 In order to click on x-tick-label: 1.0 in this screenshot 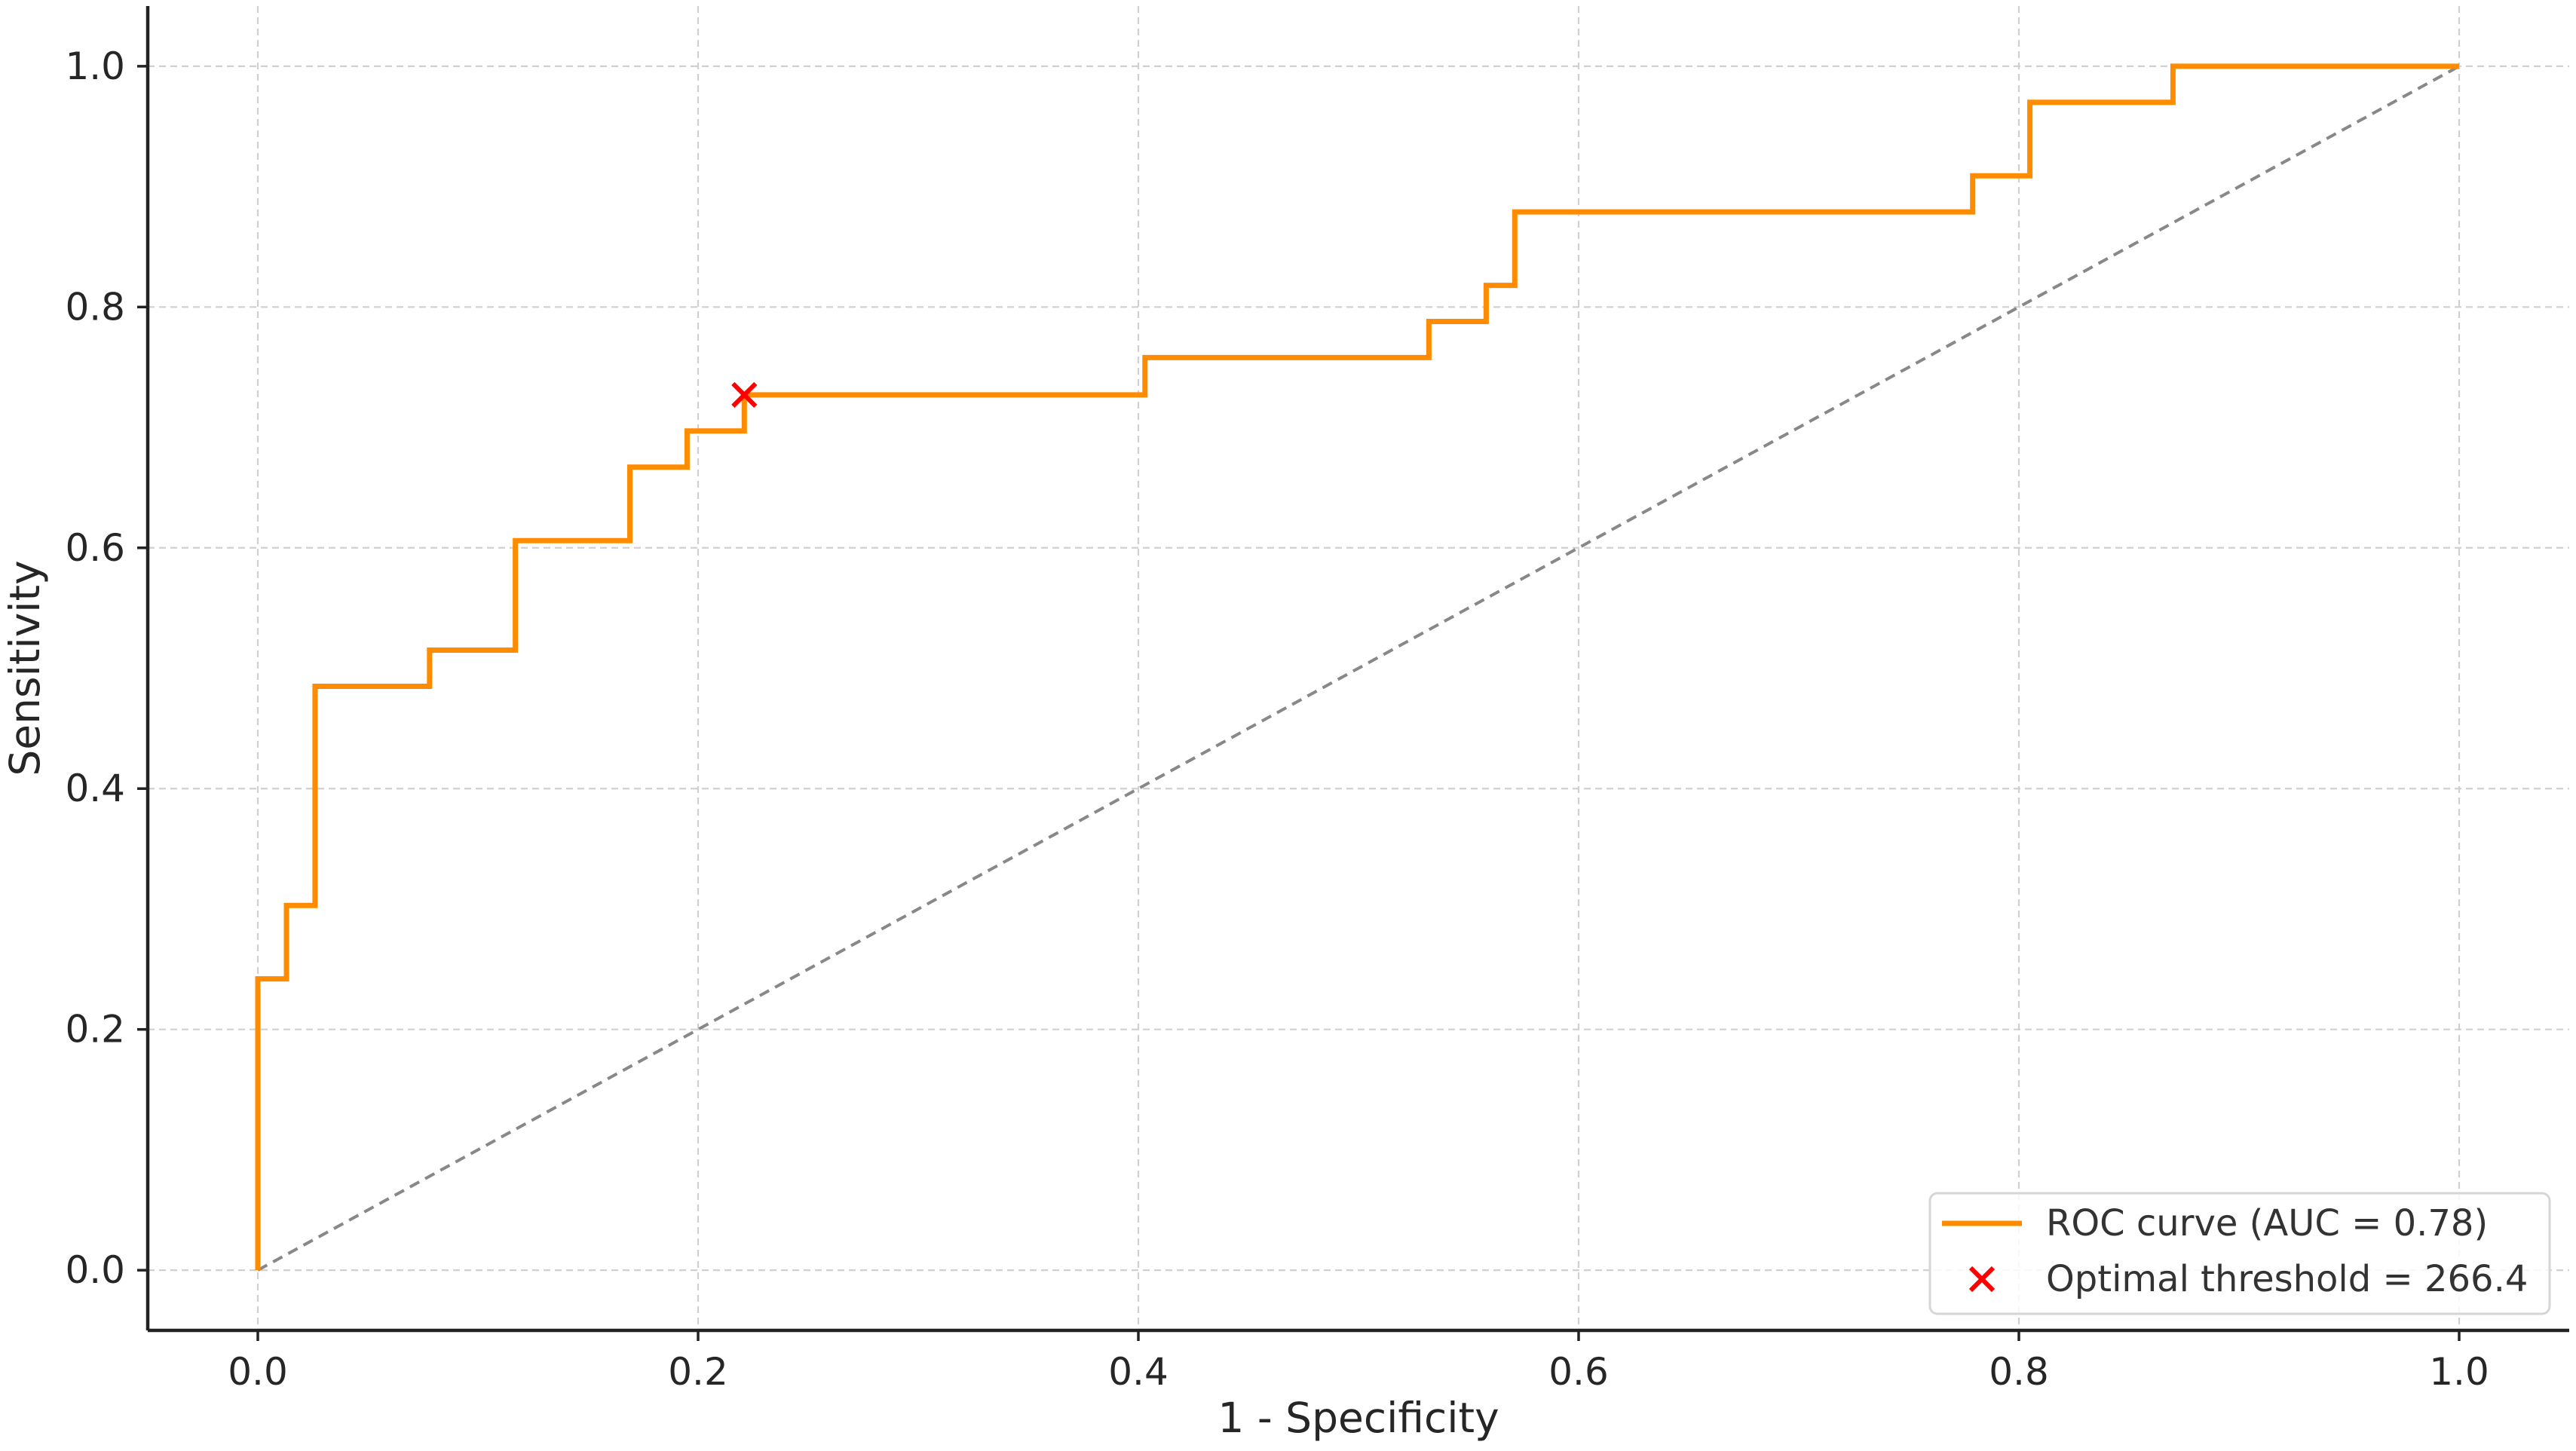, I will do `click(2459, 1372)`.